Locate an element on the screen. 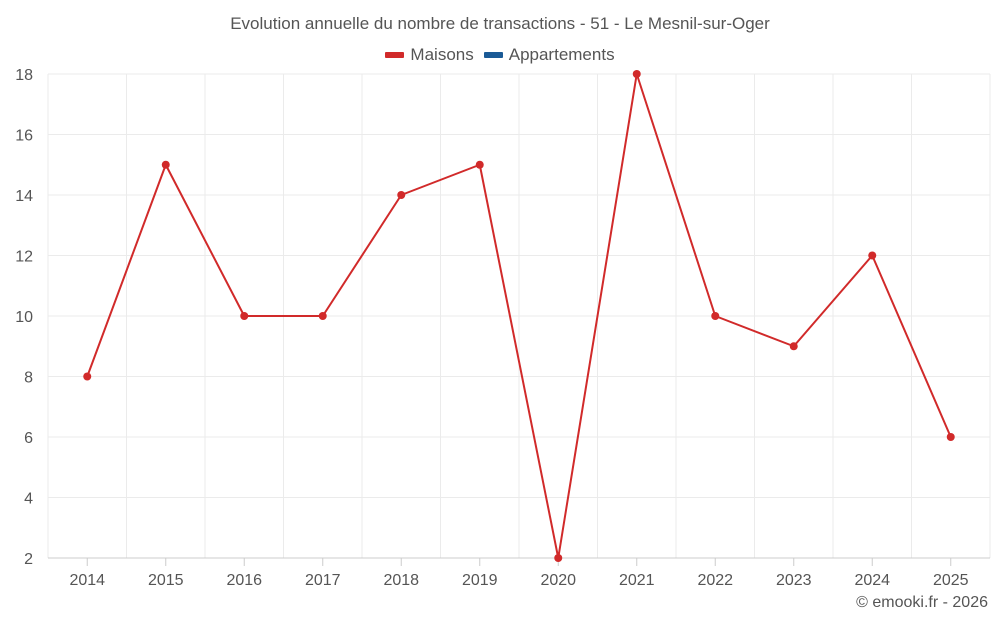  x-tick-label: 2021 is located at coordinates (637, 580).